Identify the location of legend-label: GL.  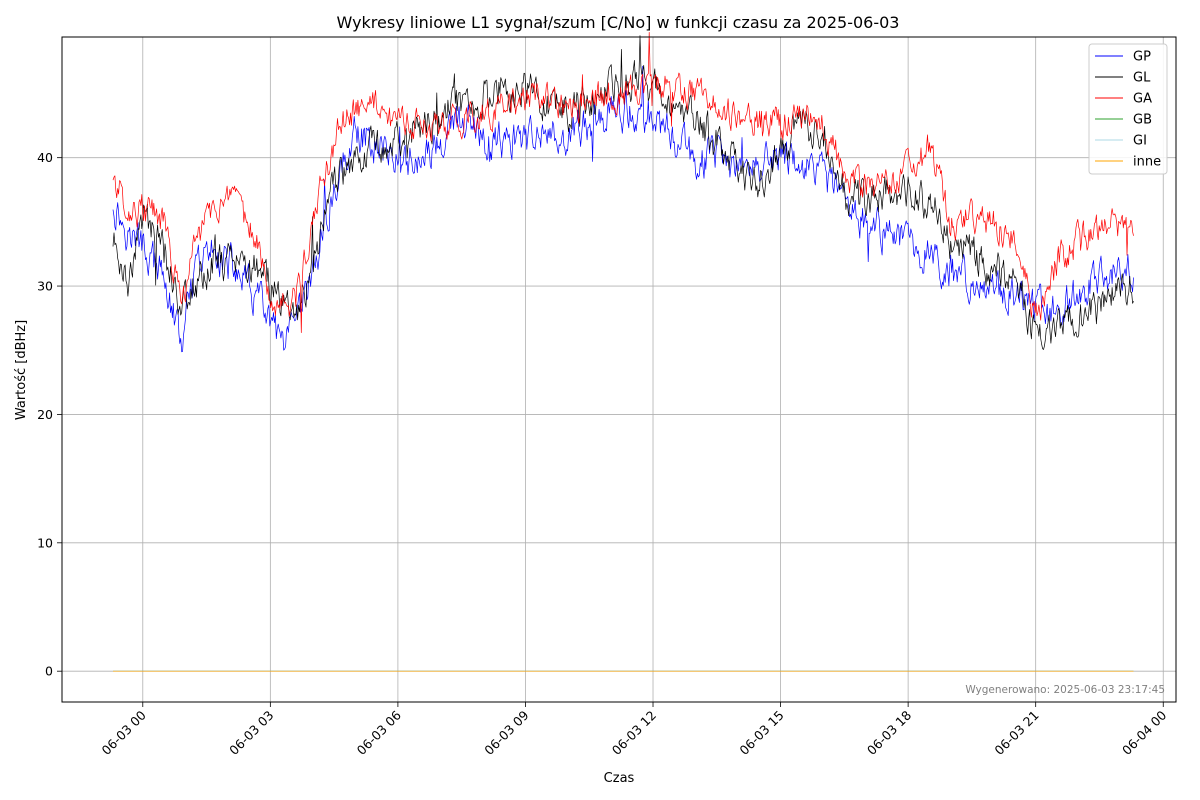
(1142, 78).